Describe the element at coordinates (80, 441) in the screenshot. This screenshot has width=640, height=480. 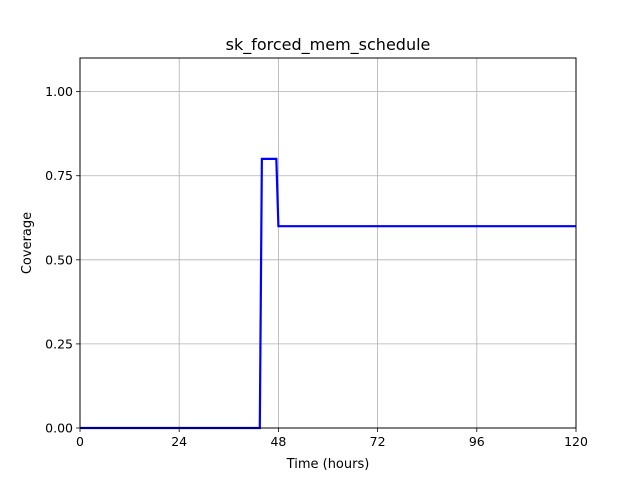
I see `x-tick-label: 0` at that location.